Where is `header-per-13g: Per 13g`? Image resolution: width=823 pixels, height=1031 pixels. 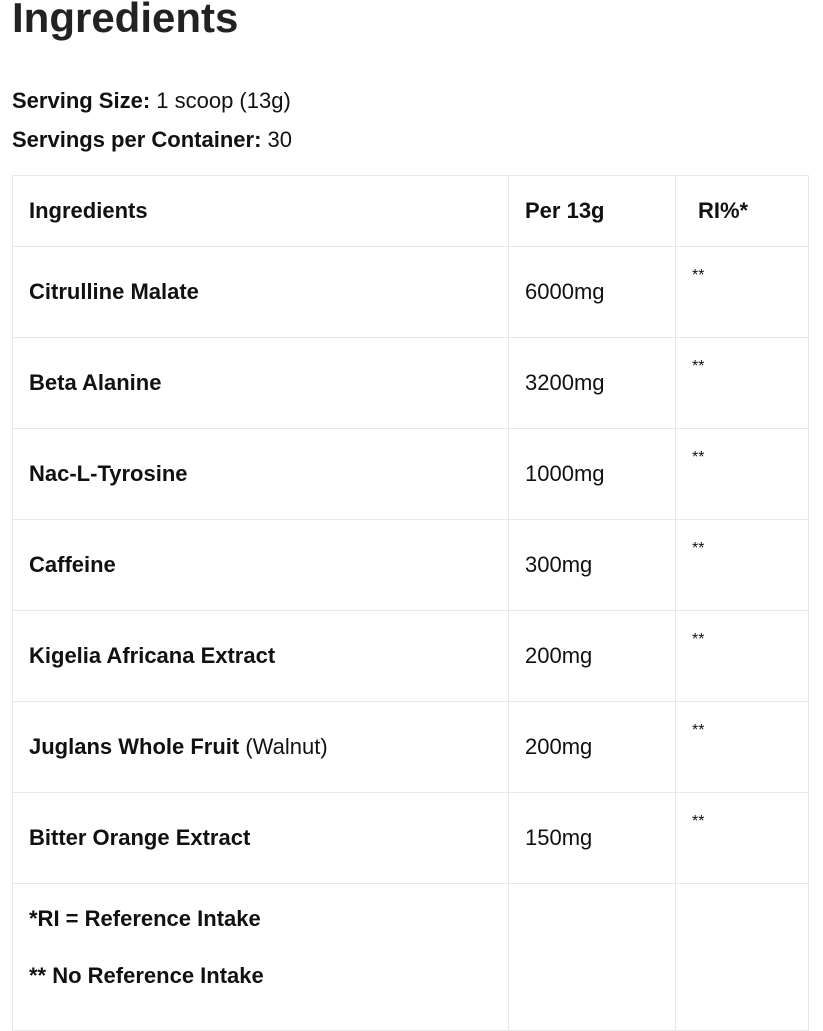 header-per-13g: Per 13g is located at coordinates (592, 211).